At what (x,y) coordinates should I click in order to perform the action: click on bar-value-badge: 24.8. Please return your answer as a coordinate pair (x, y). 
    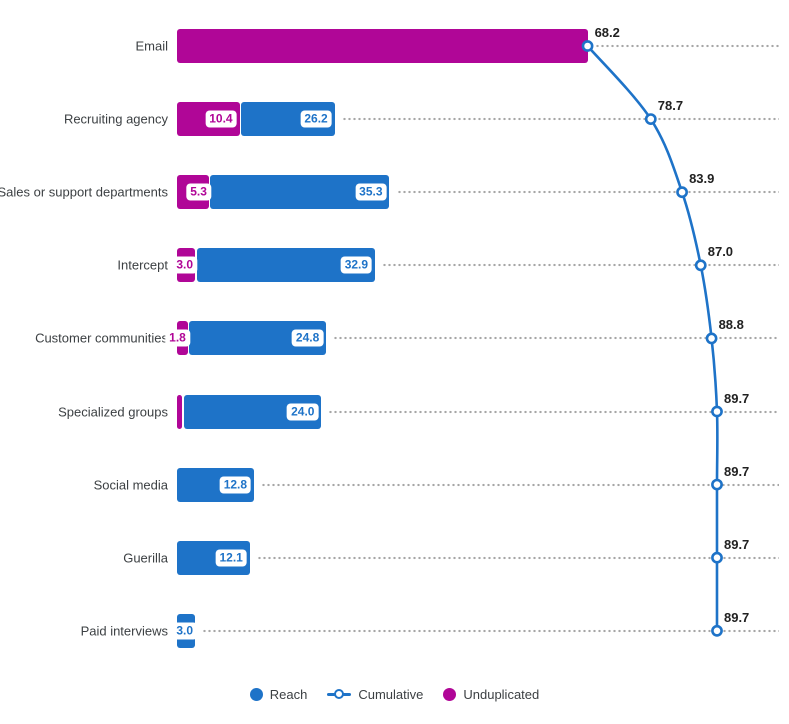
    Looking at the image, I should click on (307, 338).